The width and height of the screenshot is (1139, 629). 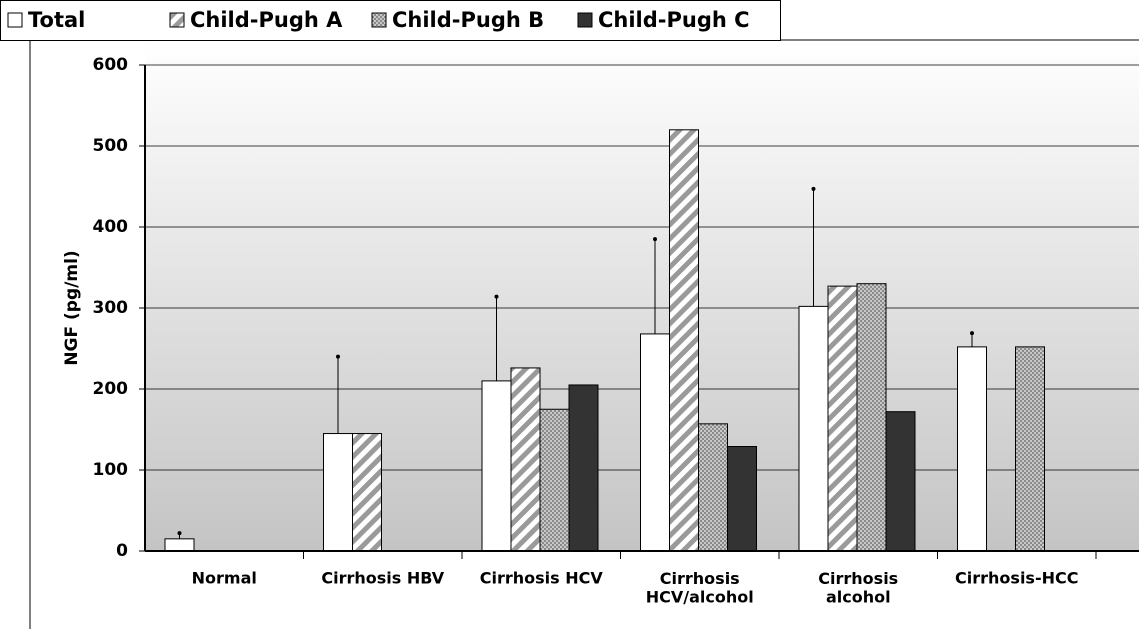 I want to click on y-tick-label: 200, so click(x=111, y=389).